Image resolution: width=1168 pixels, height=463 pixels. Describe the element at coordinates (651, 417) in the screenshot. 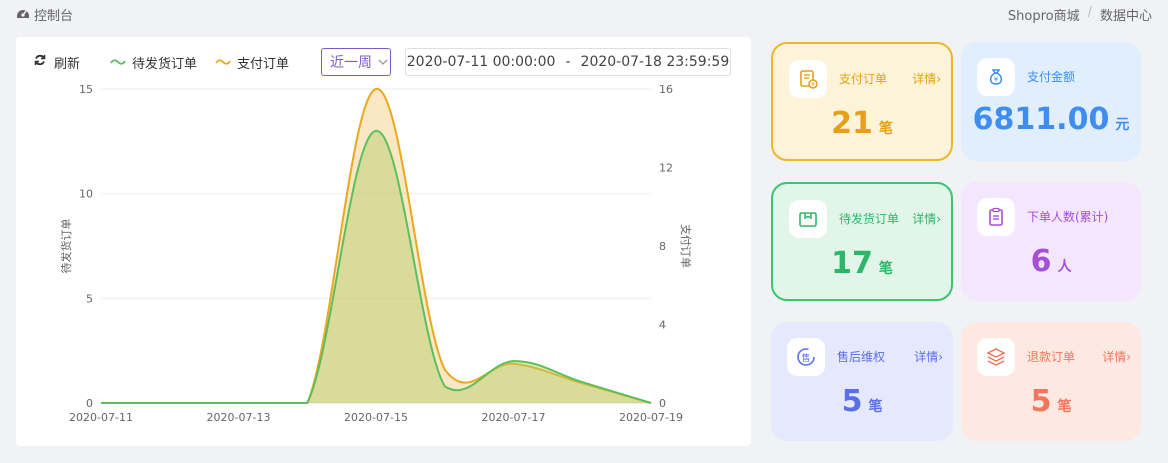

I see `x-tick-label: 2020-07-19` at that location.